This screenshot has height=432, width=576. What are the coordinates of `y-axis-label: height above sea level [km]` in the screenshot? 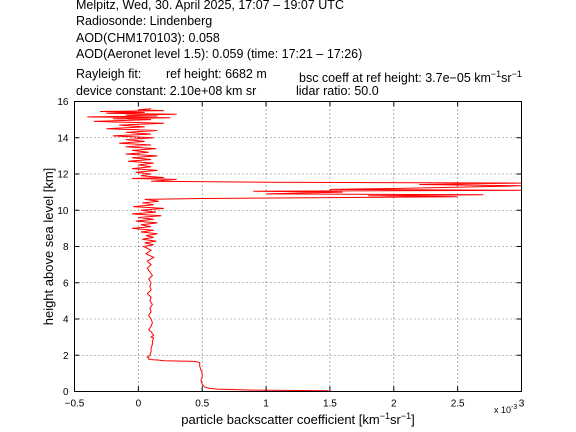 It's located at (48, 247).